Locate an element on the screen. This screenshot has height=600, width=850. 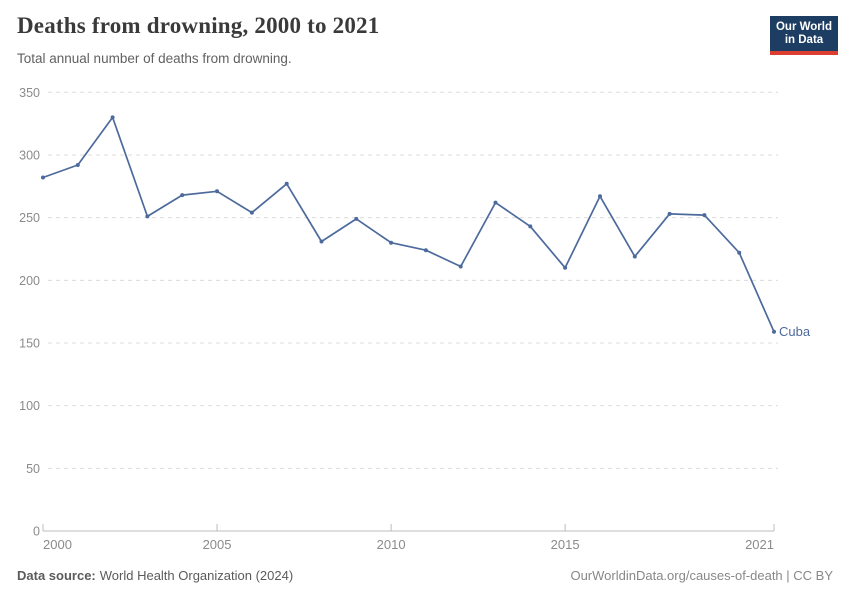
data-source-label: Data source: is located at coordinates (56, 575).